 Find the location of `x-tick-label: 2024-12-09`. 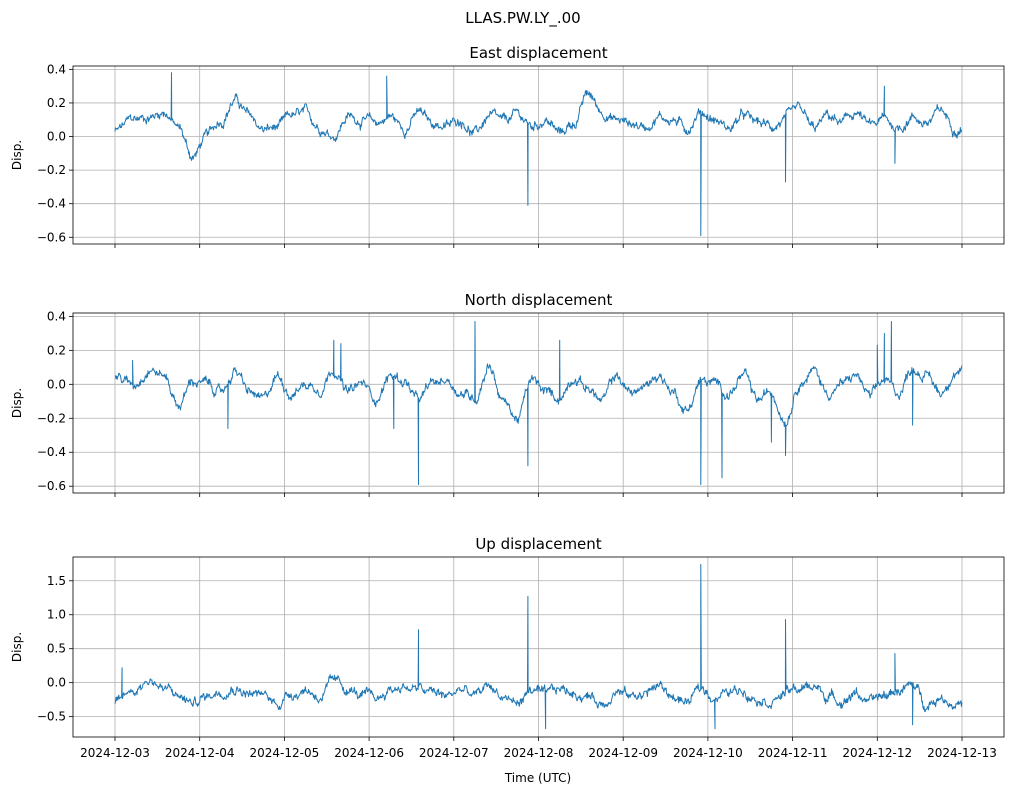

x-tick-label: 2024-12-09 is located at coordinates (623, 753).